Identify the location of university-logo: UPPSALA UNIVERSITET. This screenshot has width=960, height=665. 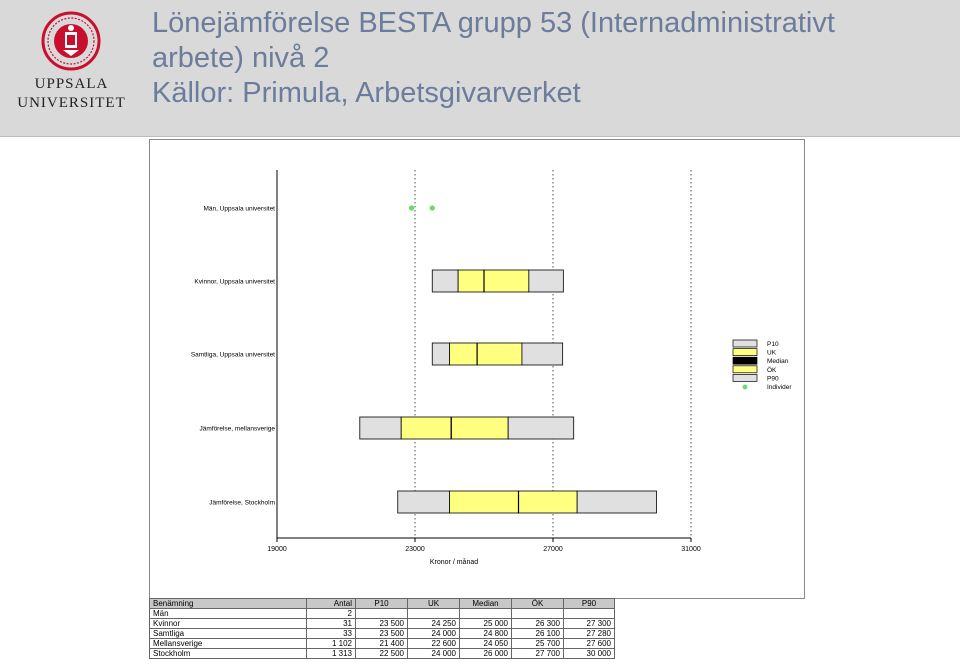
(71, 65).